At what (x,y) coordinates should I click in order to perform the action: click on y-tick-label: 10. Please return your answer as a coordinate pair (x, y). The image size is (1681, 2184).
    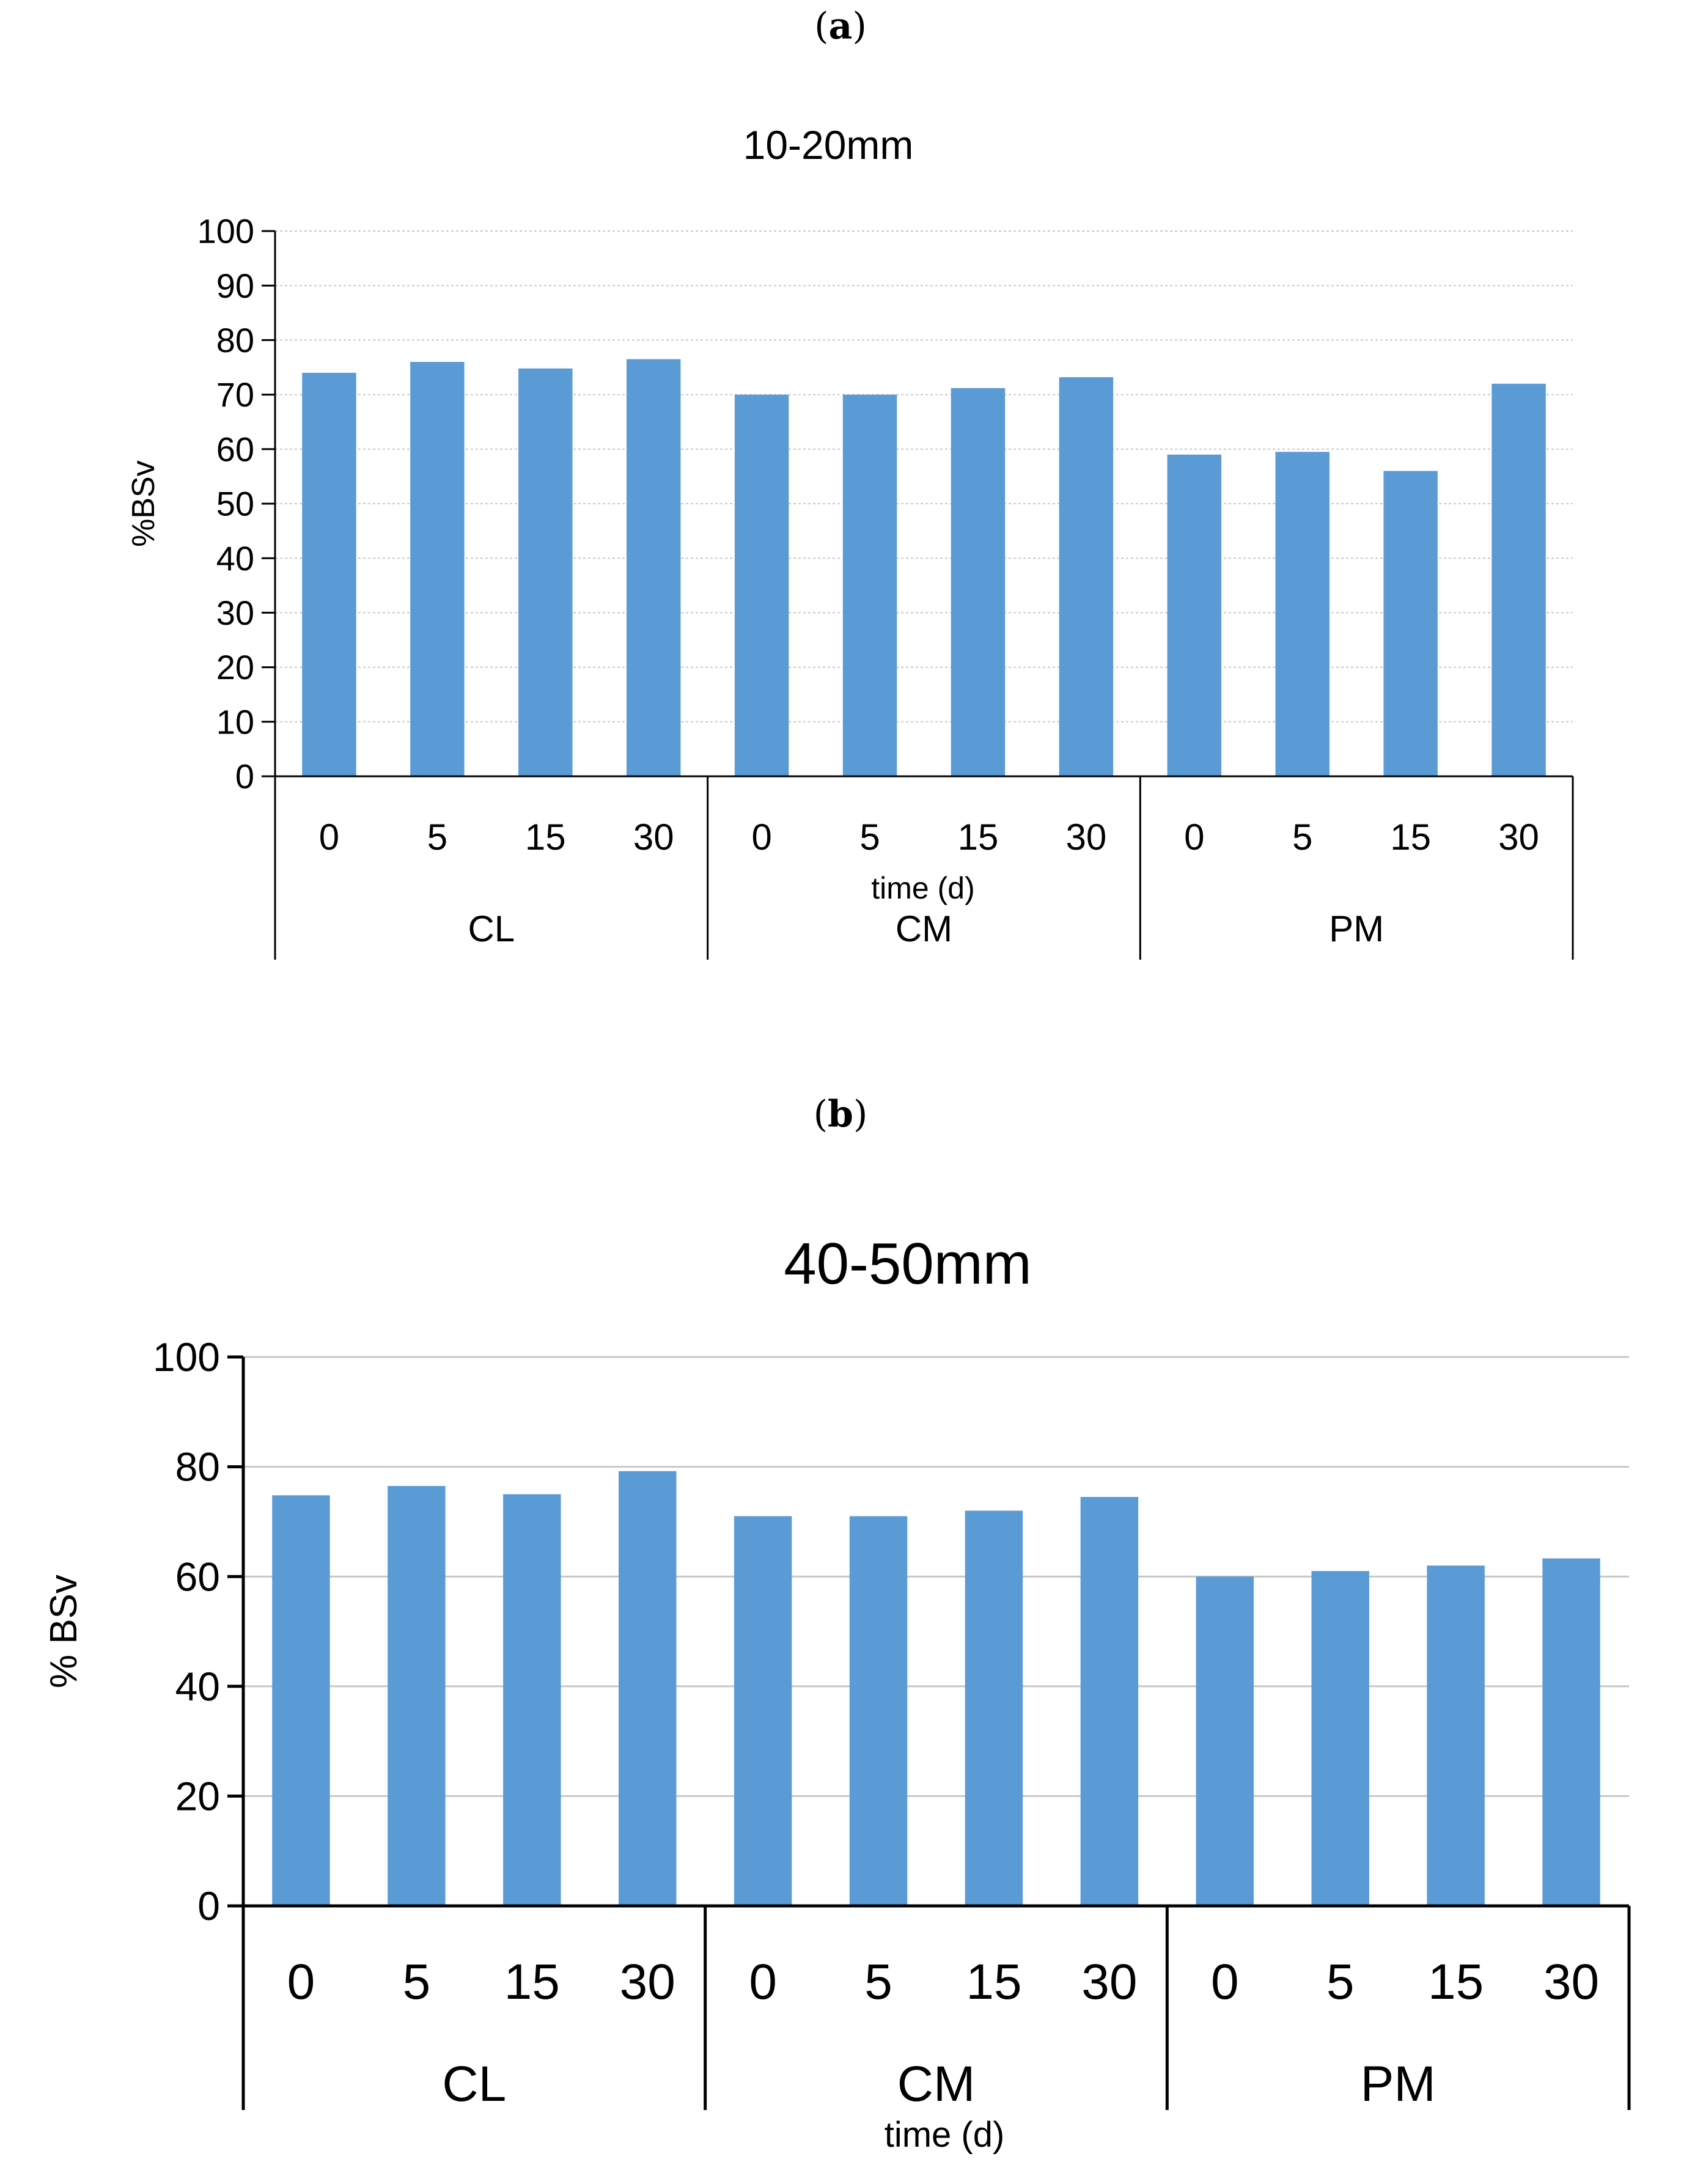
    Looking at the image, I should click on (235, 721).